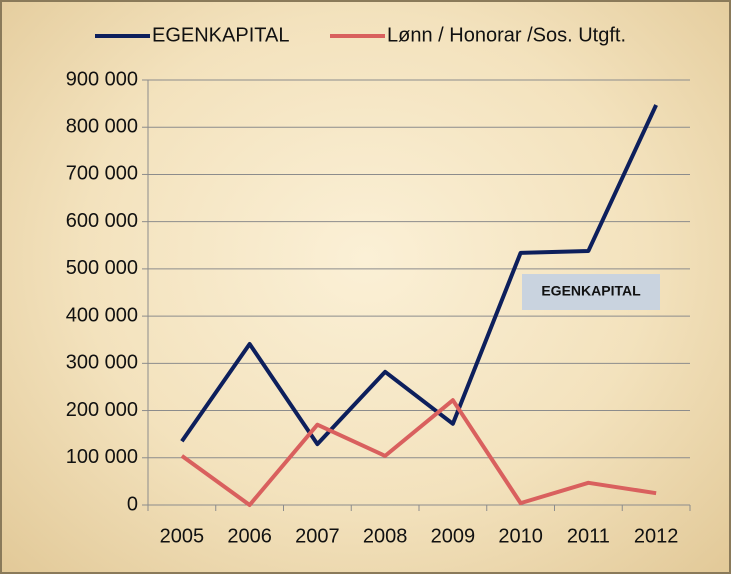 The height and width of the screenshot is (574, 731). Describe the element at coordinates (506, 35) in the screenshot. I see `legend-label: Lønn / Honorar /Sos. Utgft.` at that location.